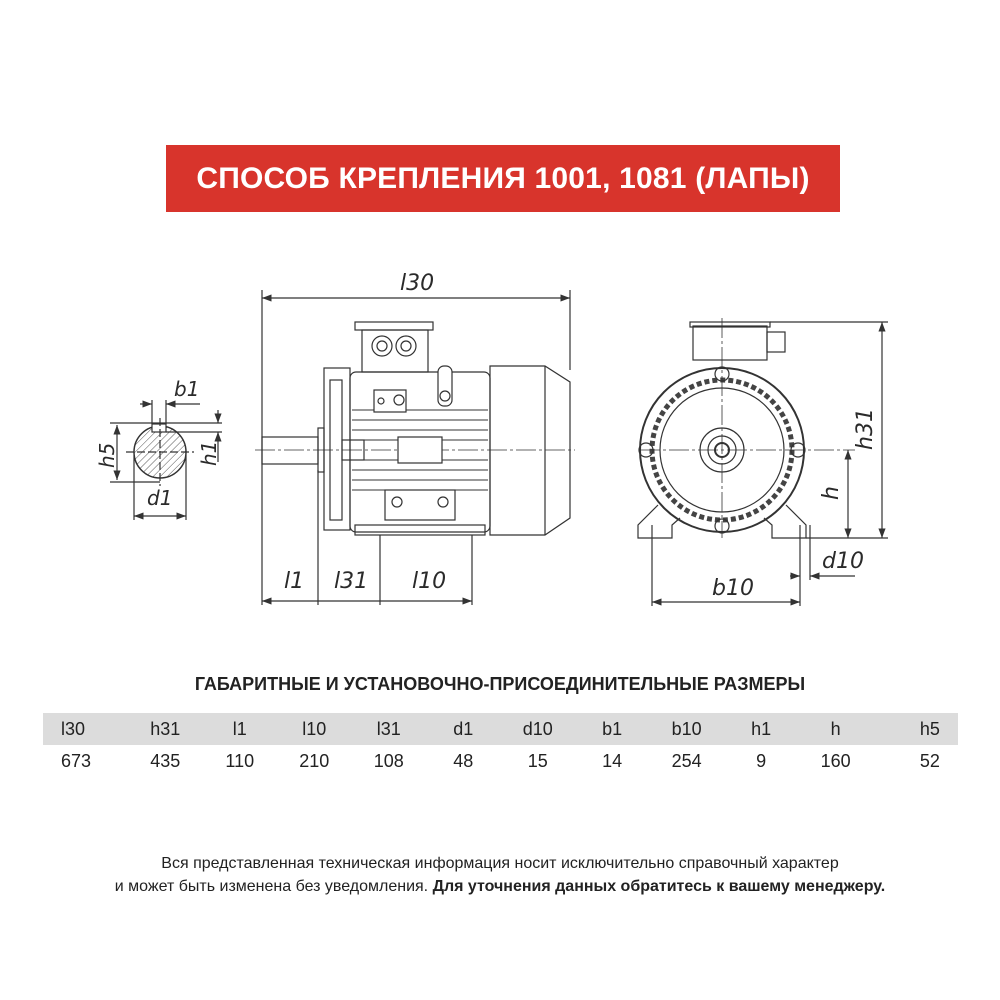 The height and width of the screenshot is (1000, 1000). What do you see at coordinates (831, 493) in the screenshot?
I see `label-h: h` at bounding box center [831, 493].